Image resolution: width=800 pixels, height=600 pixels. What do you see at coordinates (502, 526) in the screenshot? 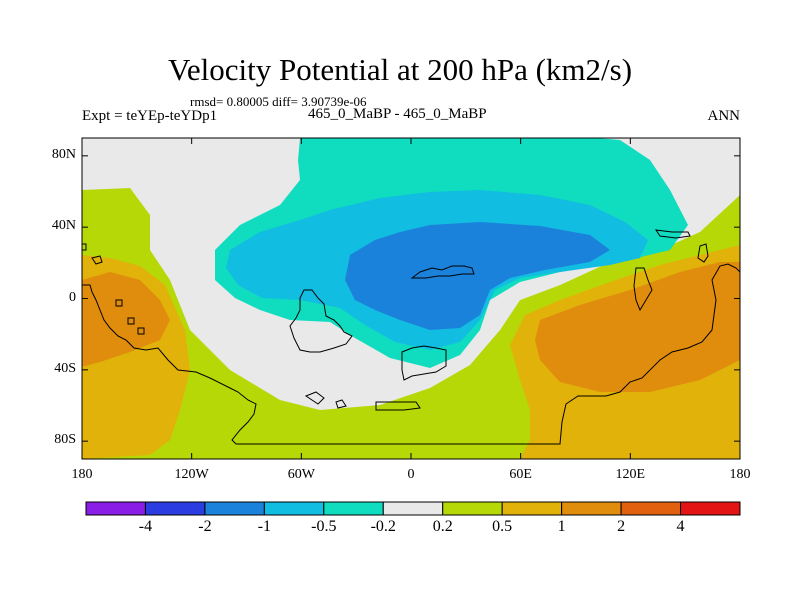
I see `colorbar-label: 0.5` at bounding box center [502, 526].